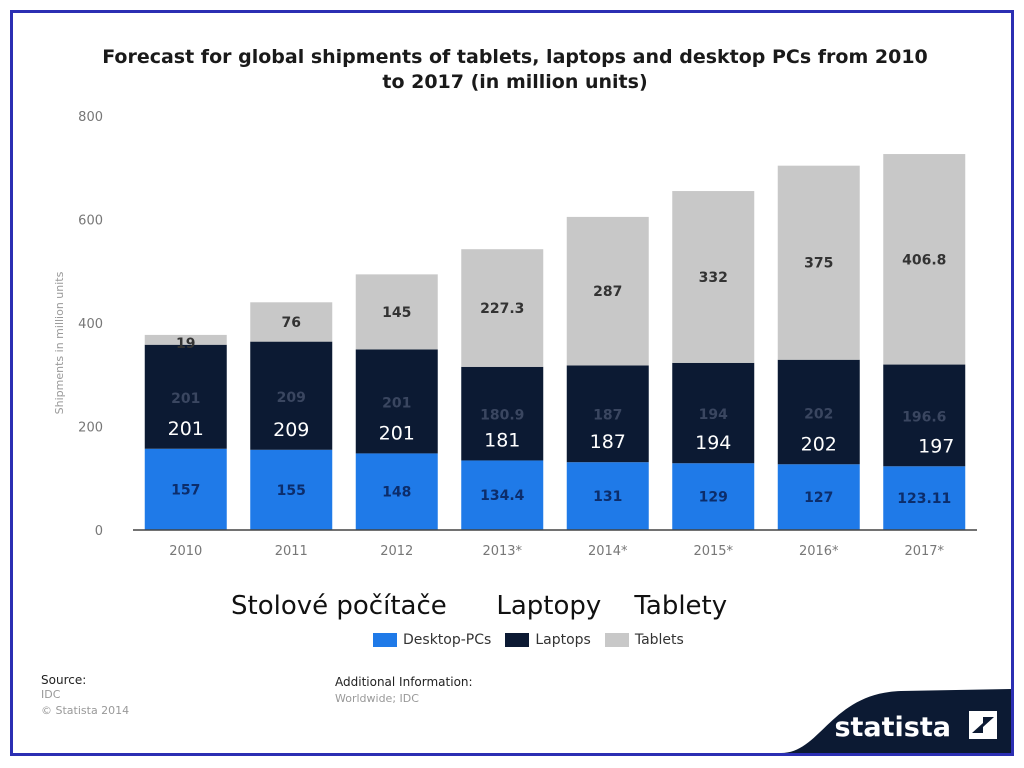  I want to click on data-label-tablets: 145, so click(396, 313).